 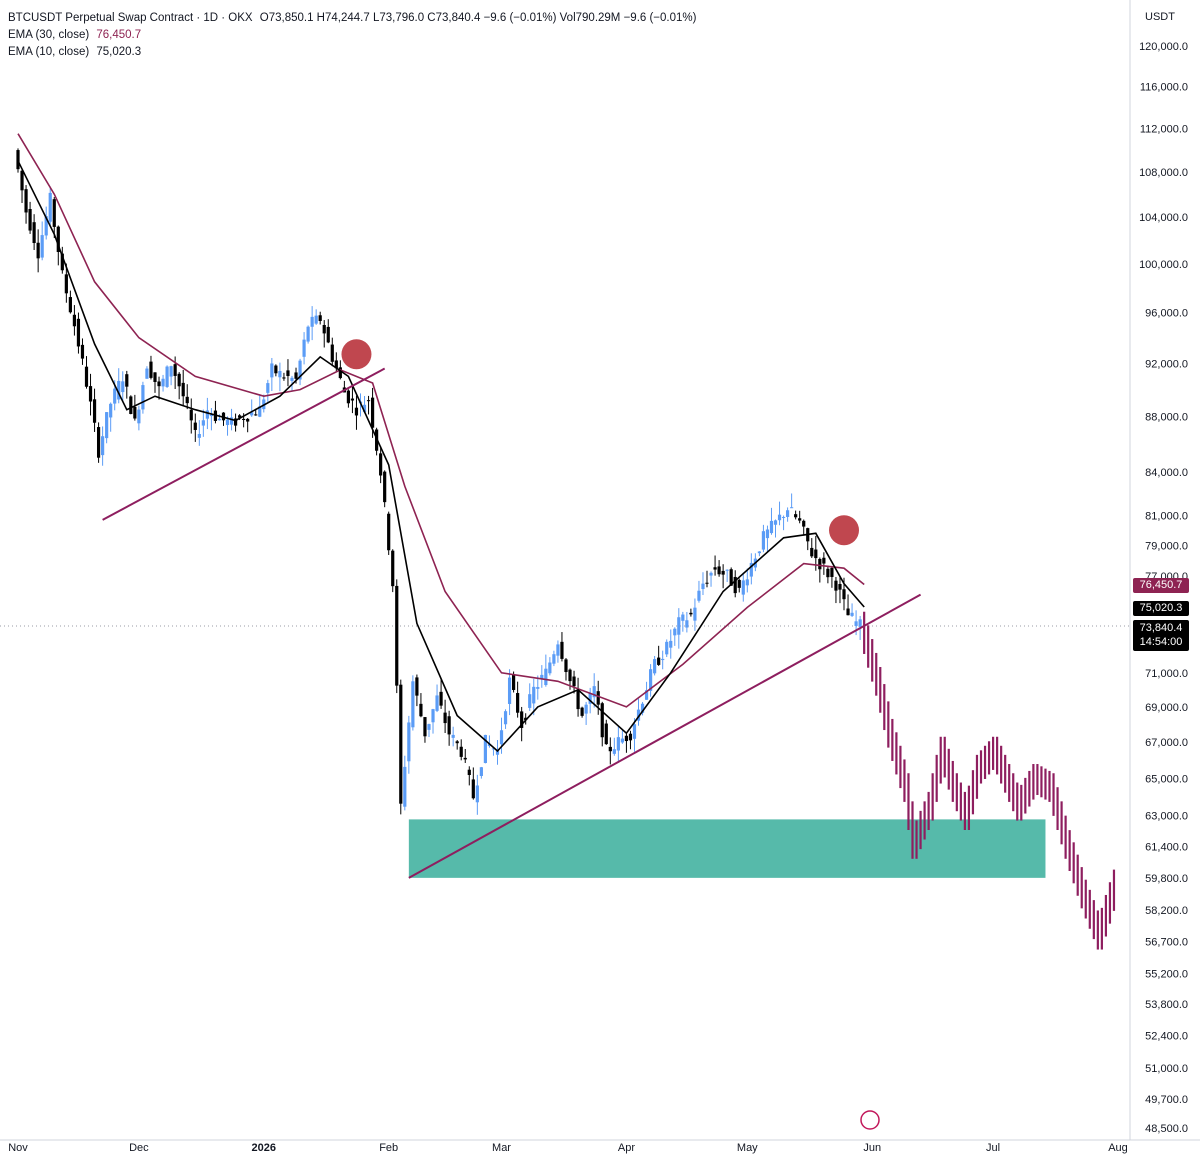 What do you see at coordinates (1160, 17) in the screenshot?
I see `currency-label: USDT` at bounding box center [1160, 17].